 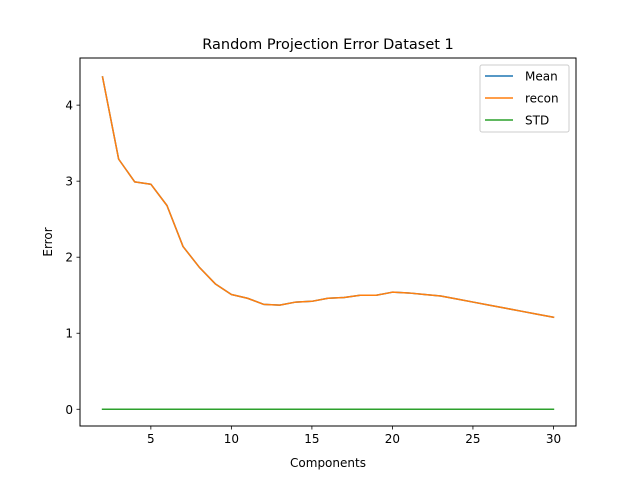 What do you see at coordinates (151, 439) in the screenshot?
I see `x-tick-label: 5` at bounding box center [151, 439].